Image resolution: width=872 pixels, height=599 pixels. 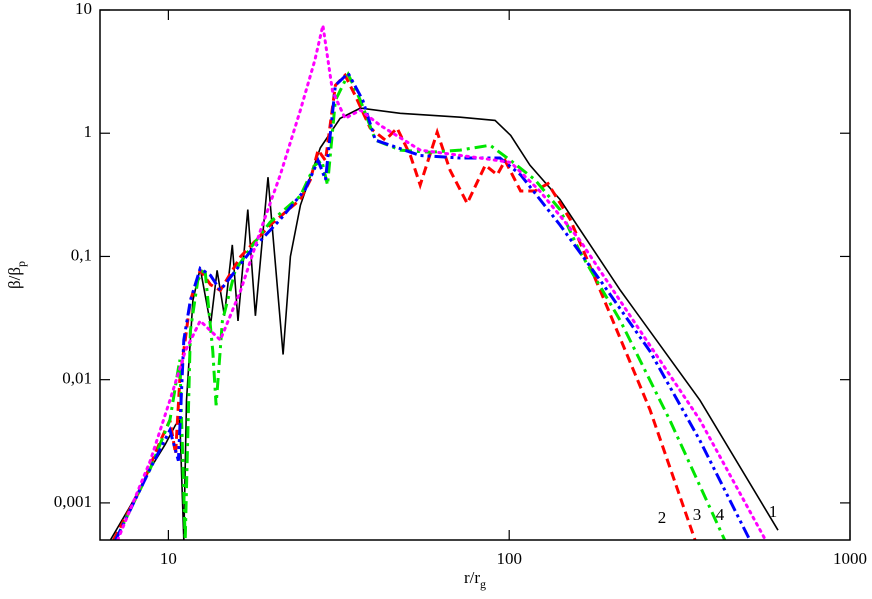 I want to click on x-tick-label: 1000, so click(x=850, y=558).